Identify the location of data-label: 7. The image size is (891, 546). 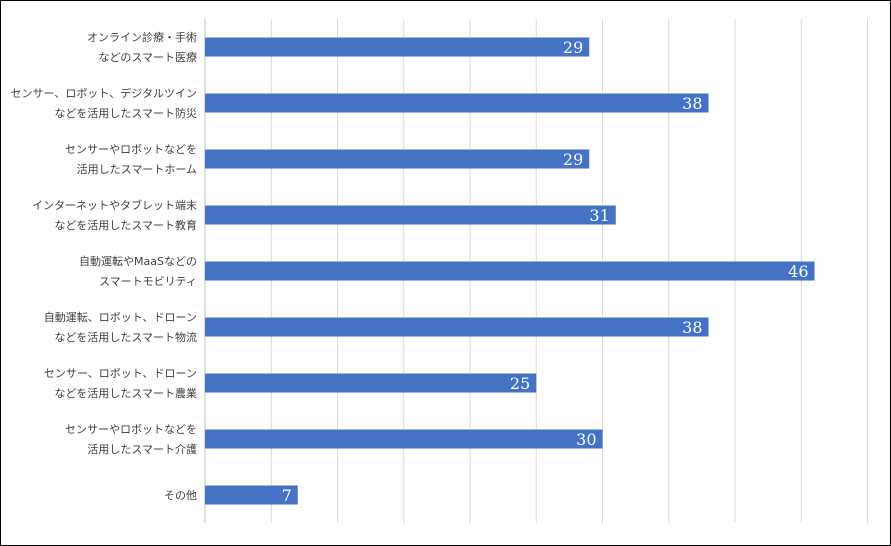
(287, 495).